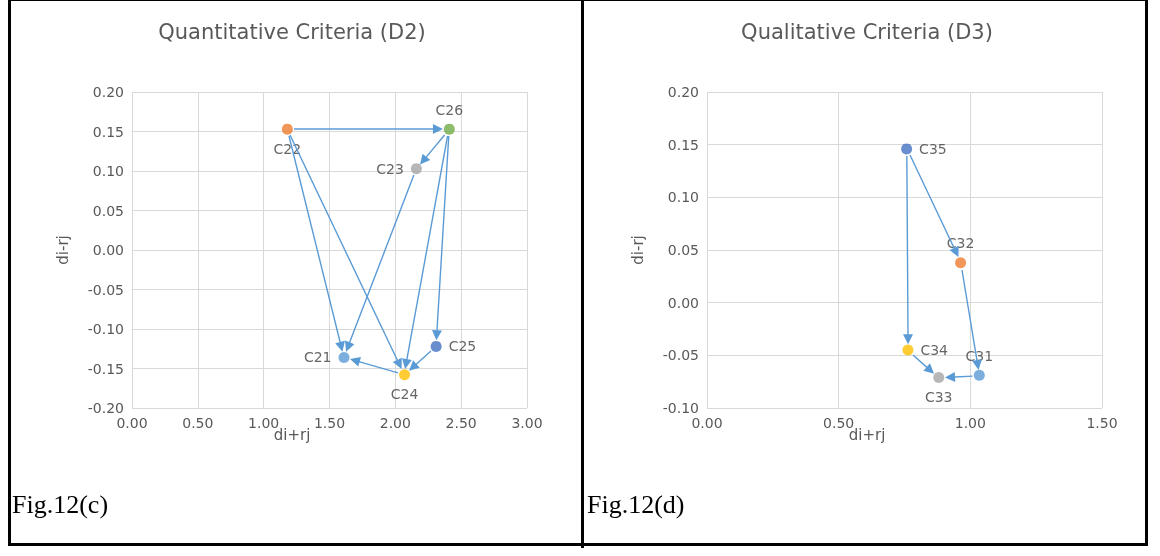  I want to click on series-label: C25, so click(462, 346).